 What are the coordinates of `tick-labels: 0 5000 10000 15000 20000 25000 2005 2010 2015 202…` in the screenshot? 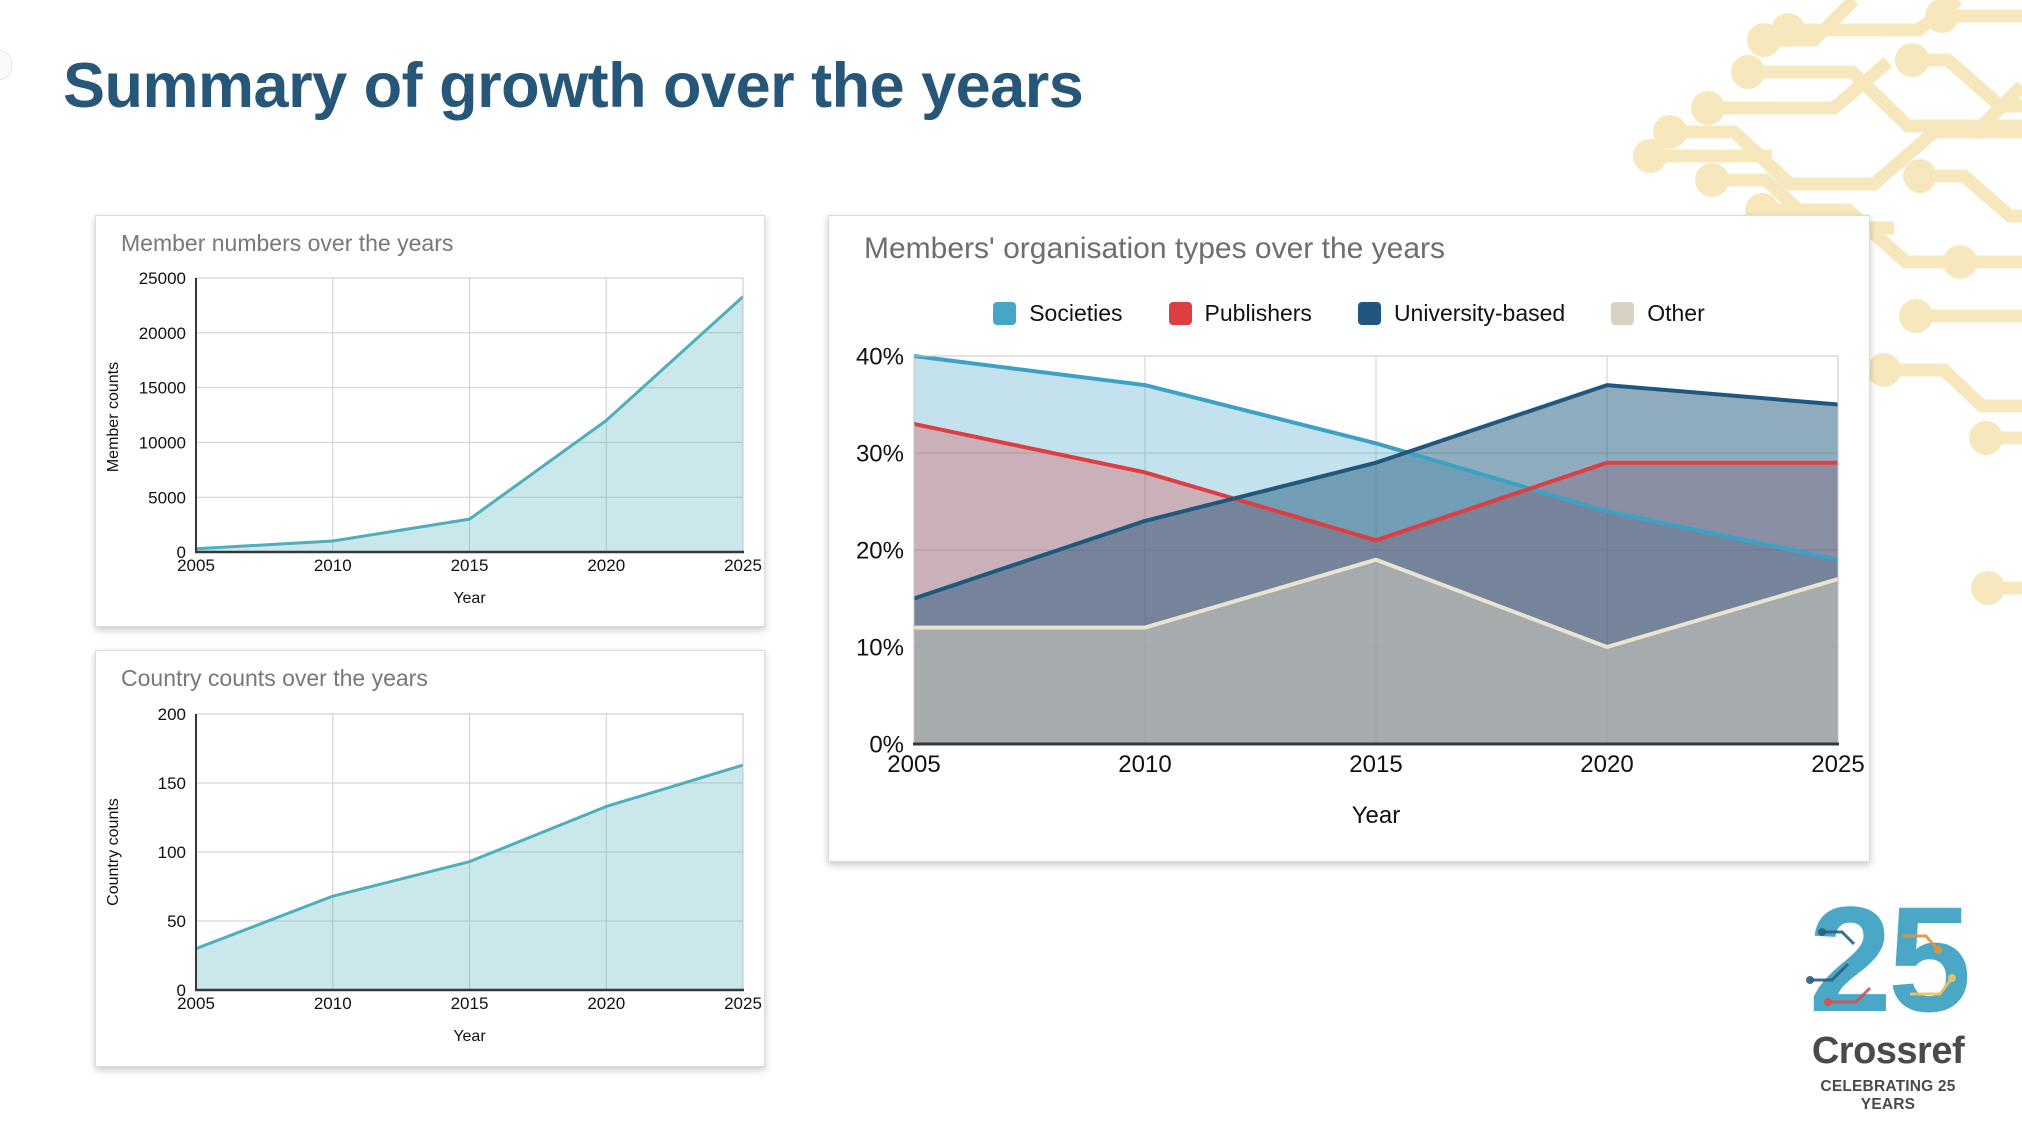 It's located at (450, 422).